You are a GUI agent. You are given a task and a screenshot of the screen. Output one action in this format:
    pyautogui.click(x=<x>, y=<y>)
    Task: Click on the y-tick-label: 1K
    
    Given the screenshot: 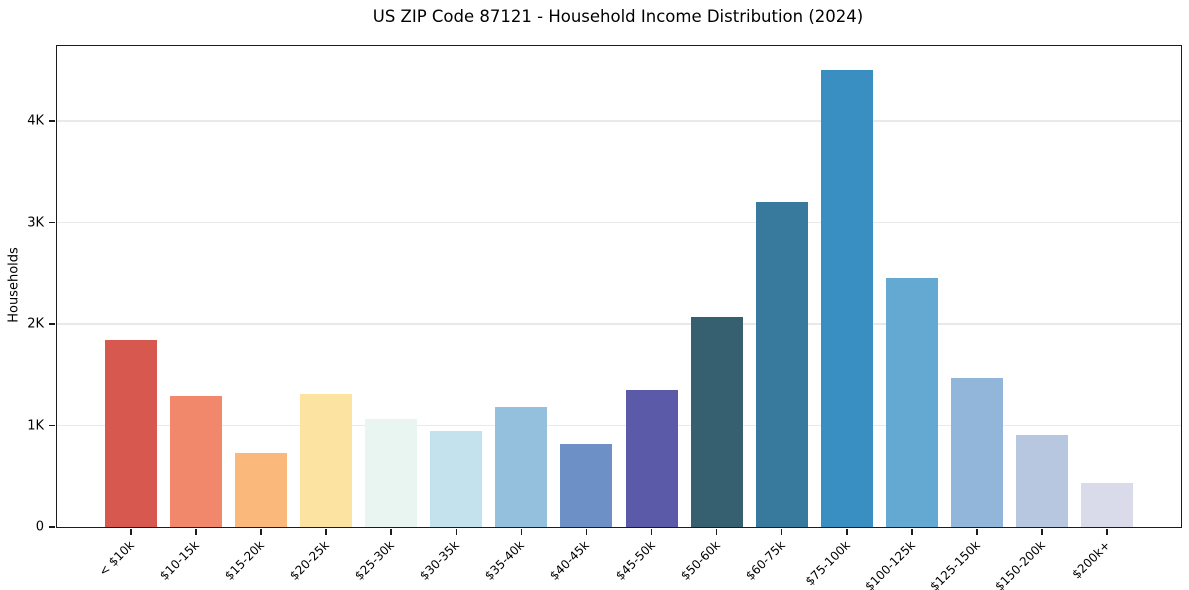 What is the action you would take?
    pyautogui.click(x=35, y=426)
    